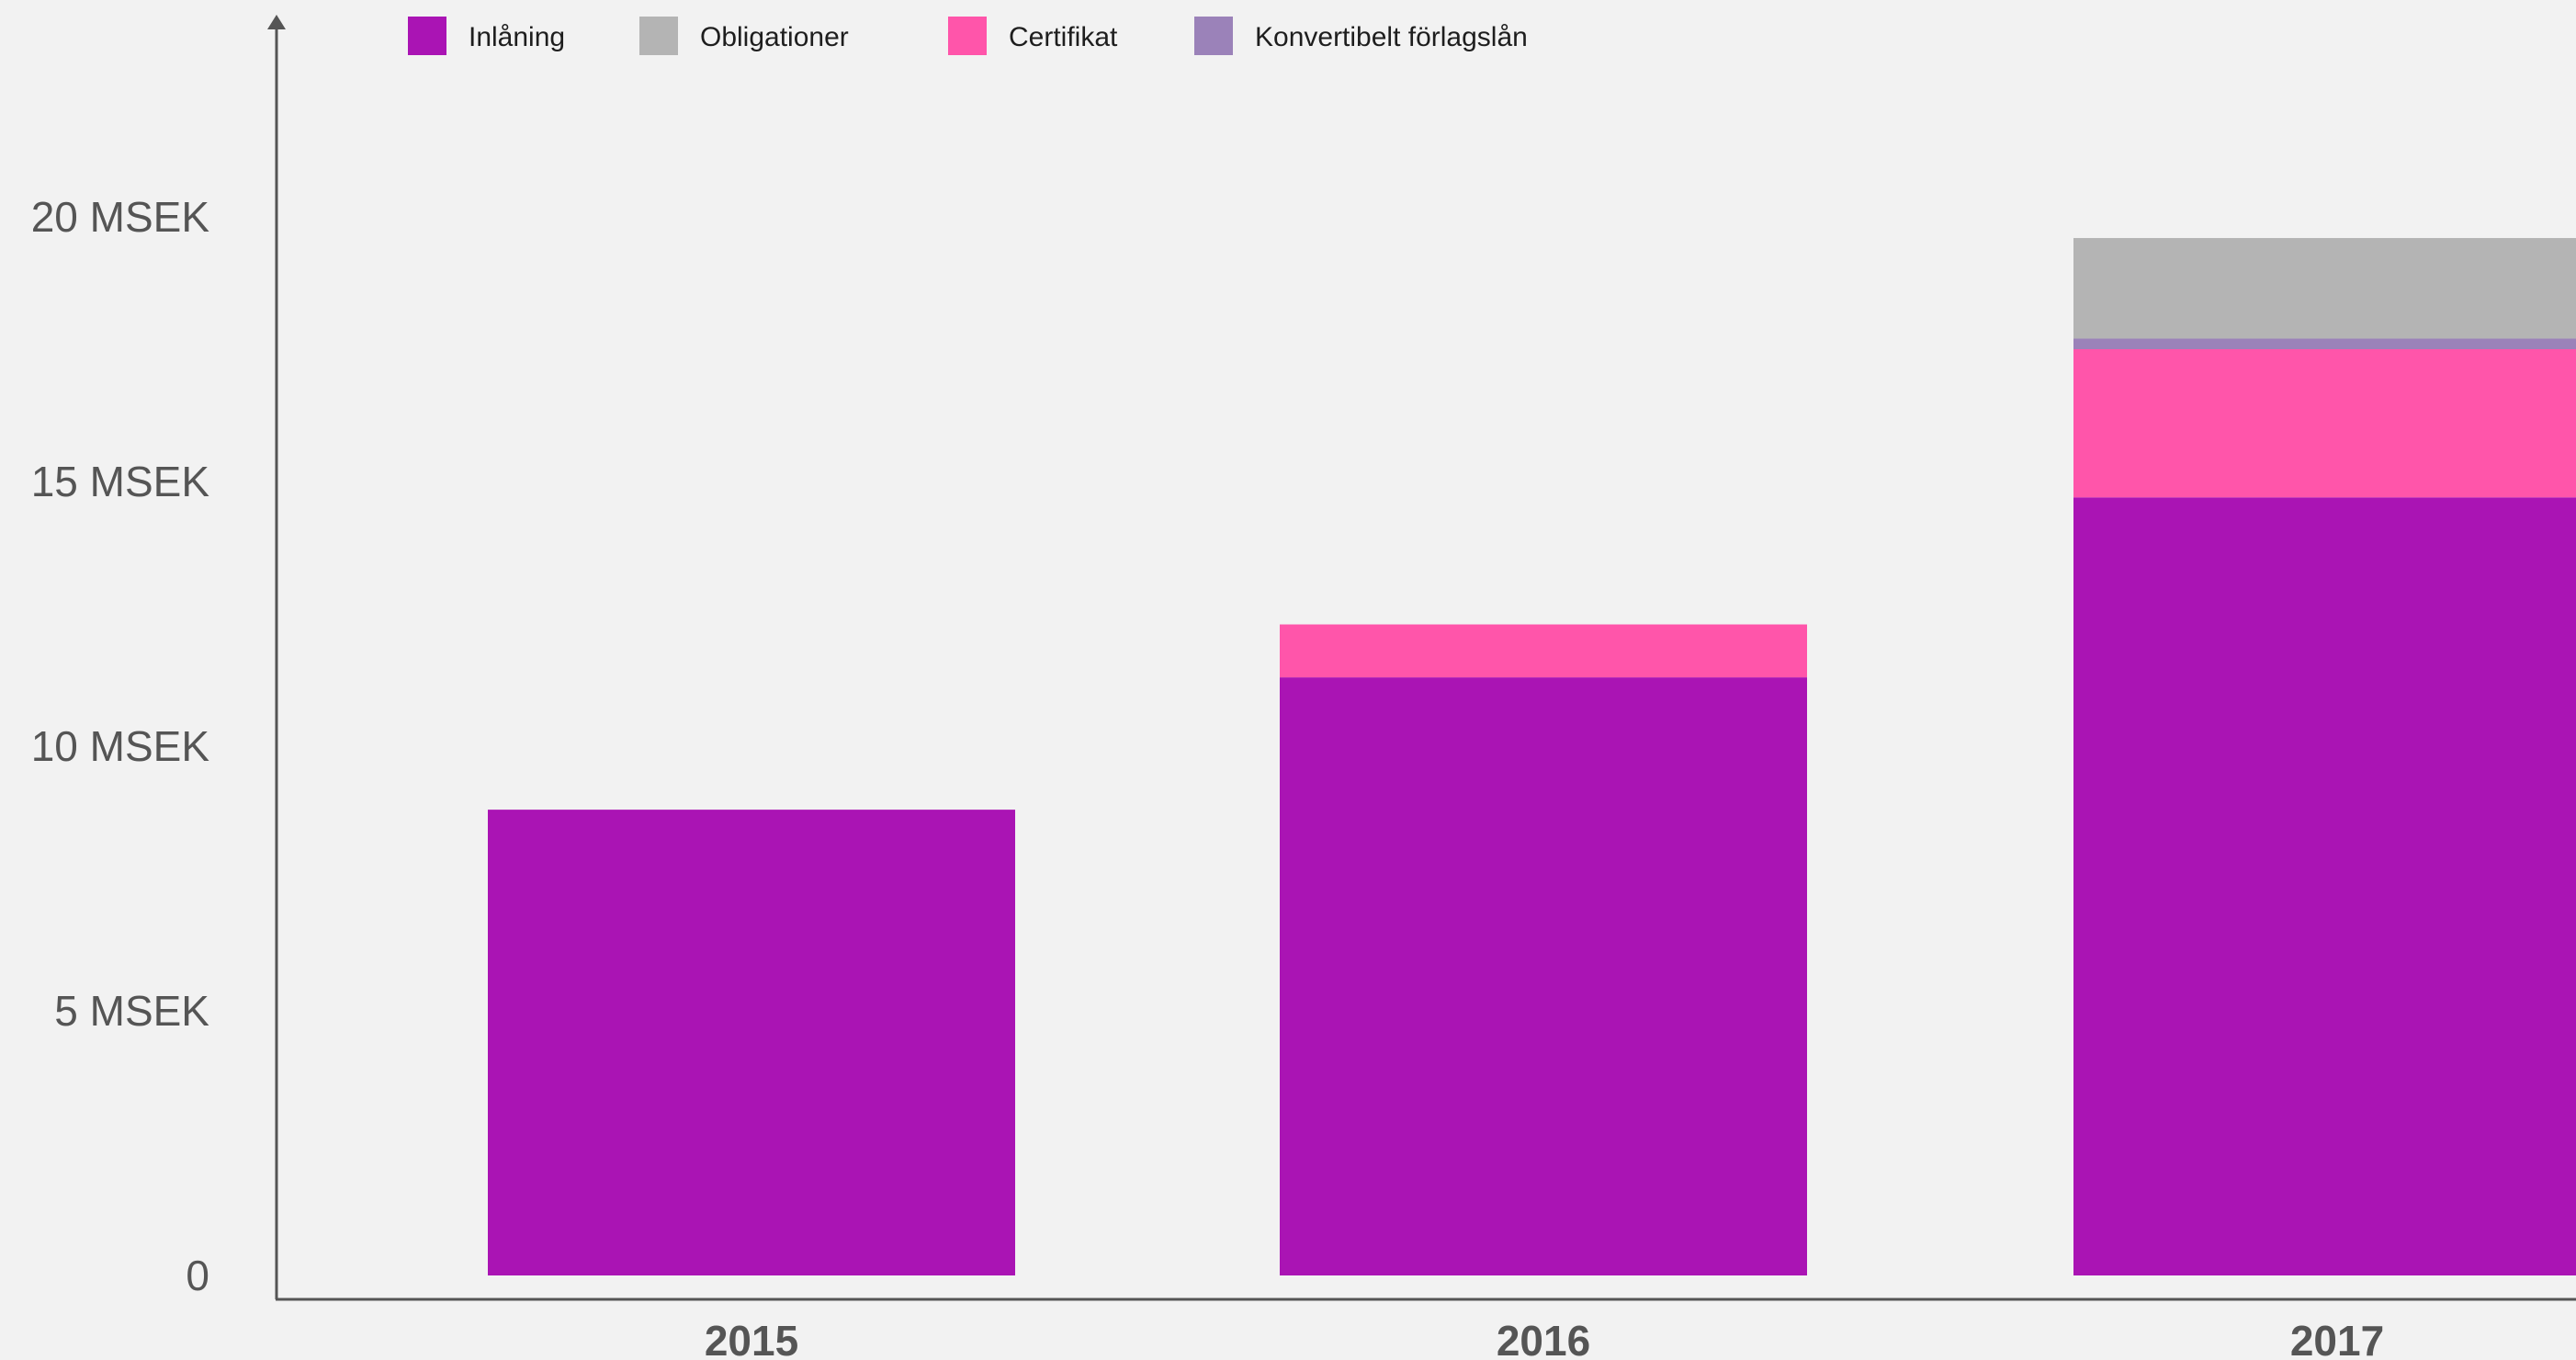  I want to click on bar-stack-2016, so click(1543, 949).